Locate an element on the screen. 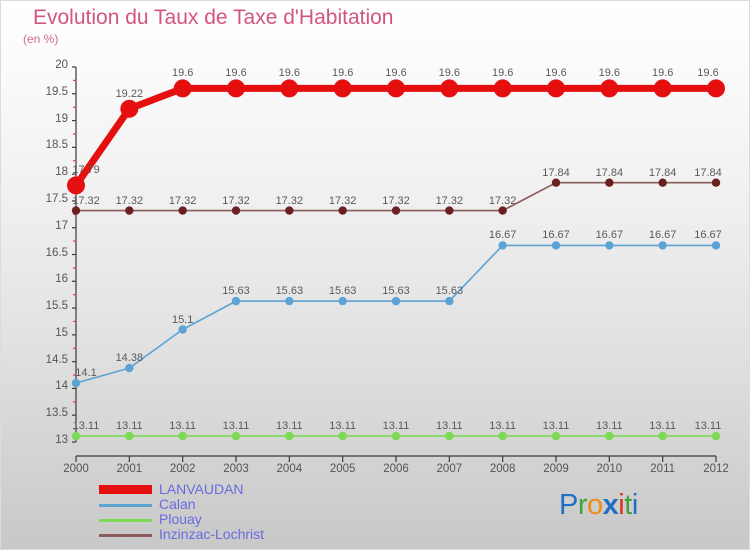  logo-char: t is located at coordinates (628, 505).